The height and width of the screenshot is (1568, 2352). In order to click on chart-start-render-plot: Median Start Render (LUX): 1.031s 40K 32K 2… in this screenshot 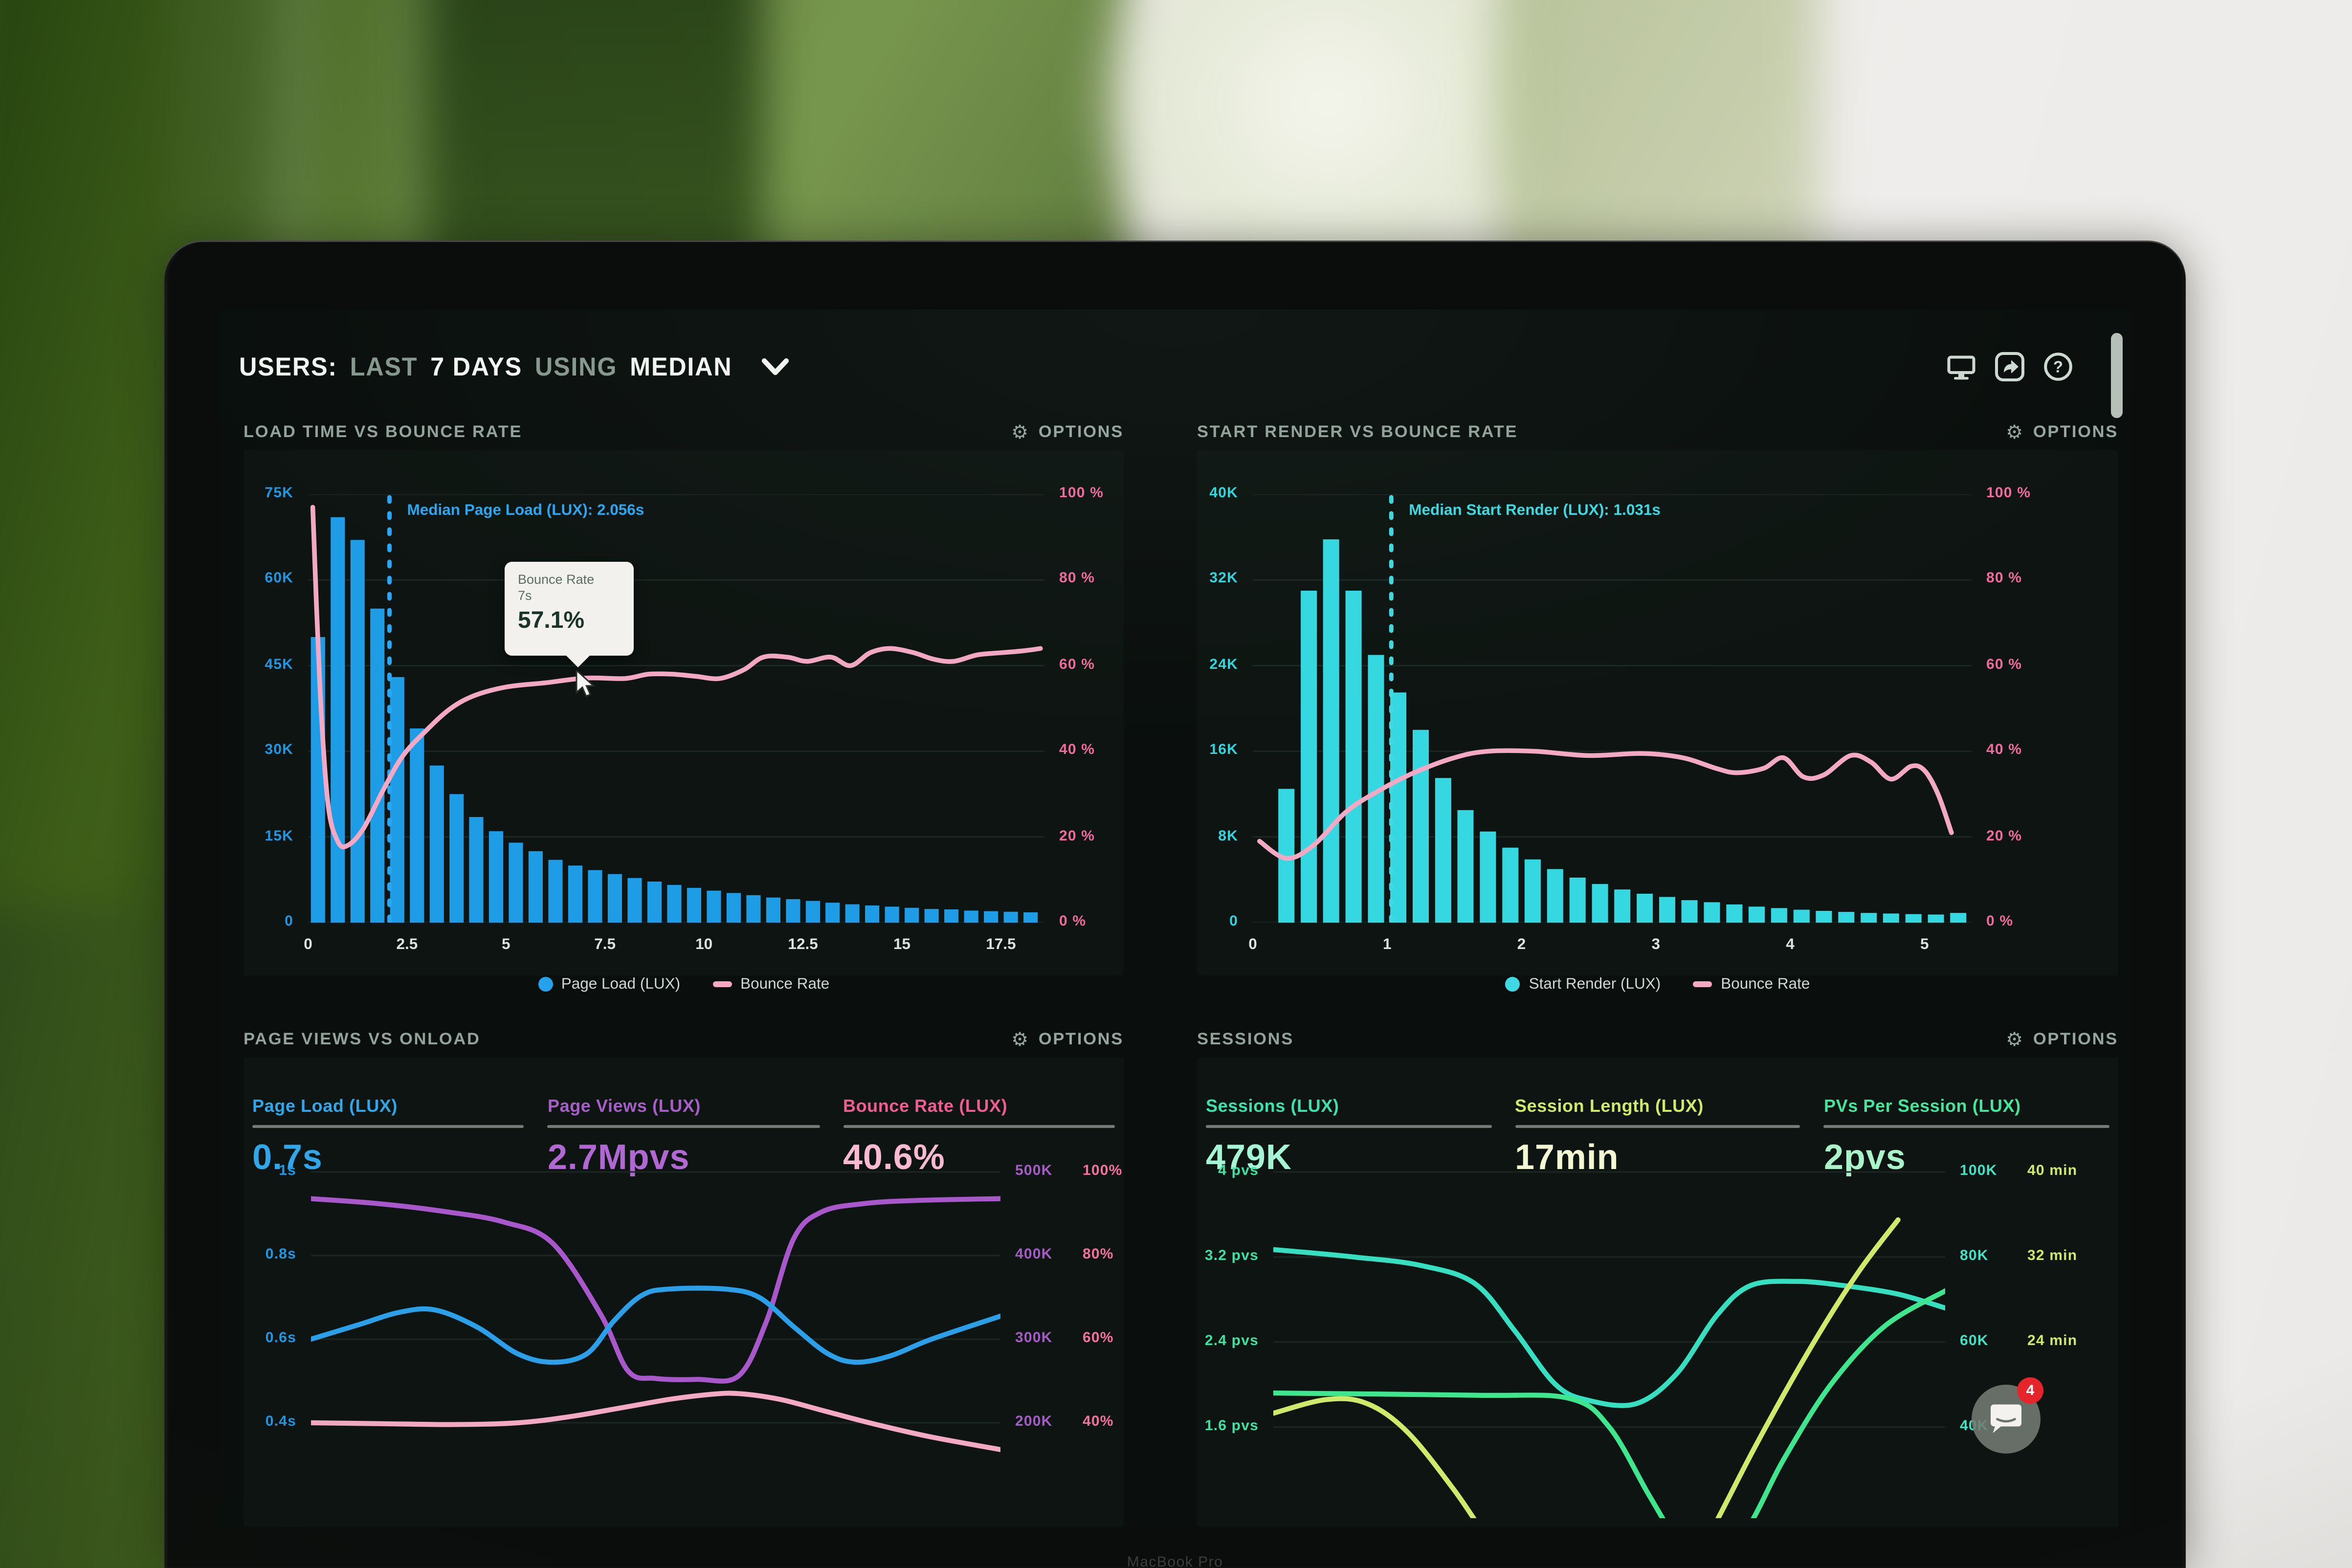, I will do `click(1658, 721)`.